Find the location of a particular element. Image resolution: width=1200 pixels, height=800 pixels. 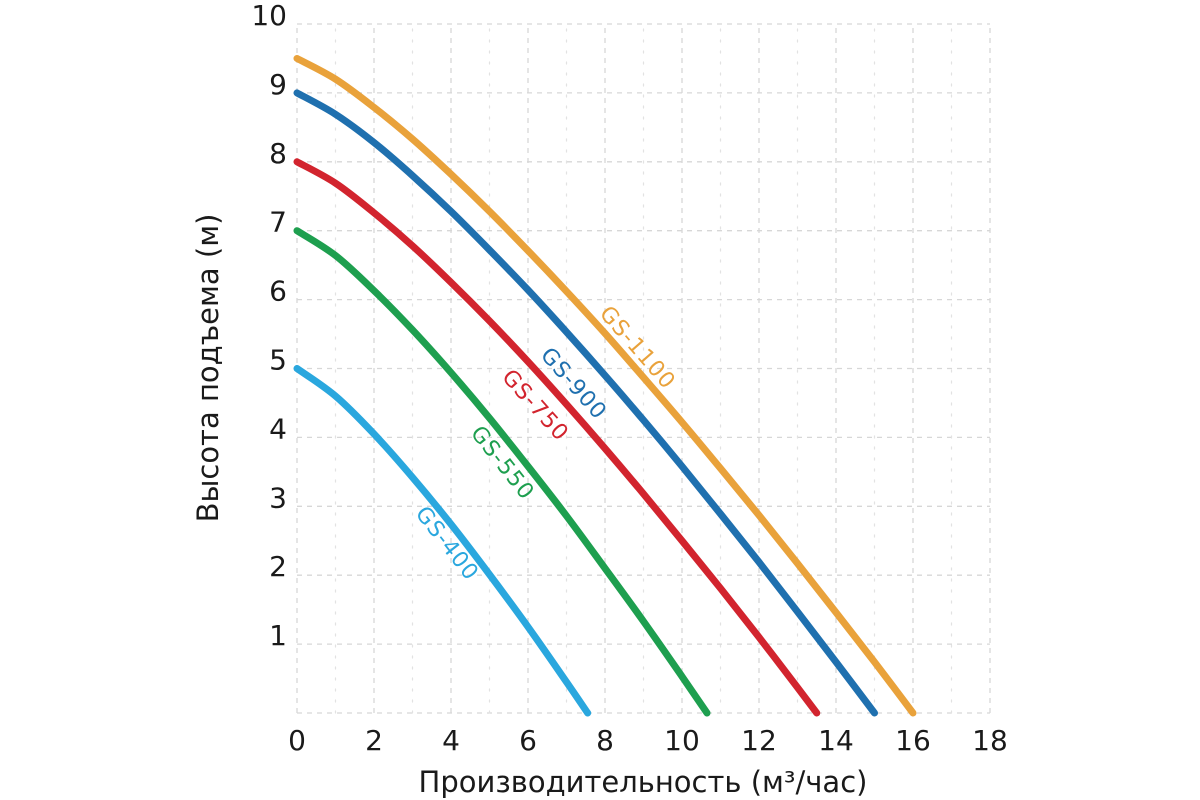

x-tick-label-12: 12 is located at coordinates (759, 740).